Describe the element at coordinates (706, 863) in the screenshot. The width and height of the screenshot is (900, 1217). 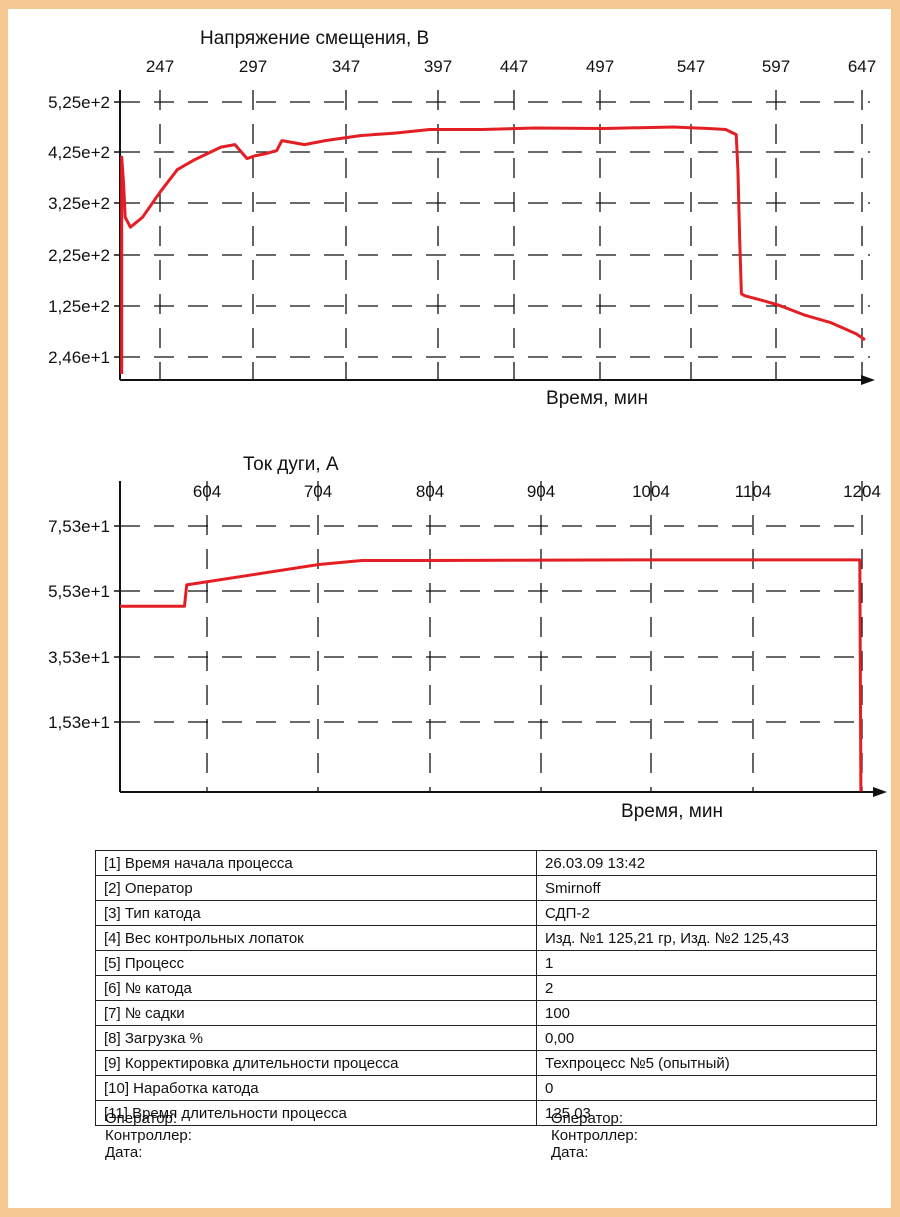
I see `table-value-cell: 26.03.09 13:42` at that location.